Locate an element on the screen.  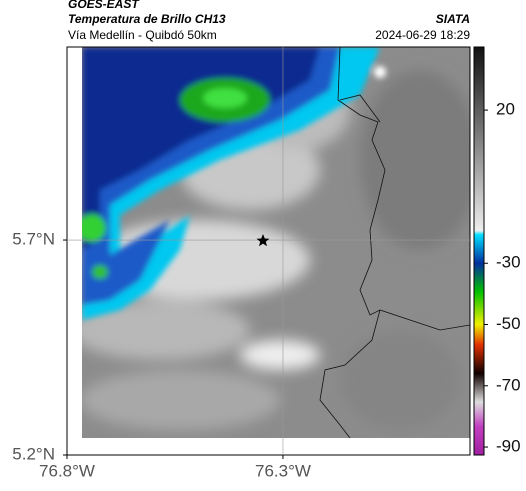
y-tick-label: 5.7°N is located at coordinates (33, 239).